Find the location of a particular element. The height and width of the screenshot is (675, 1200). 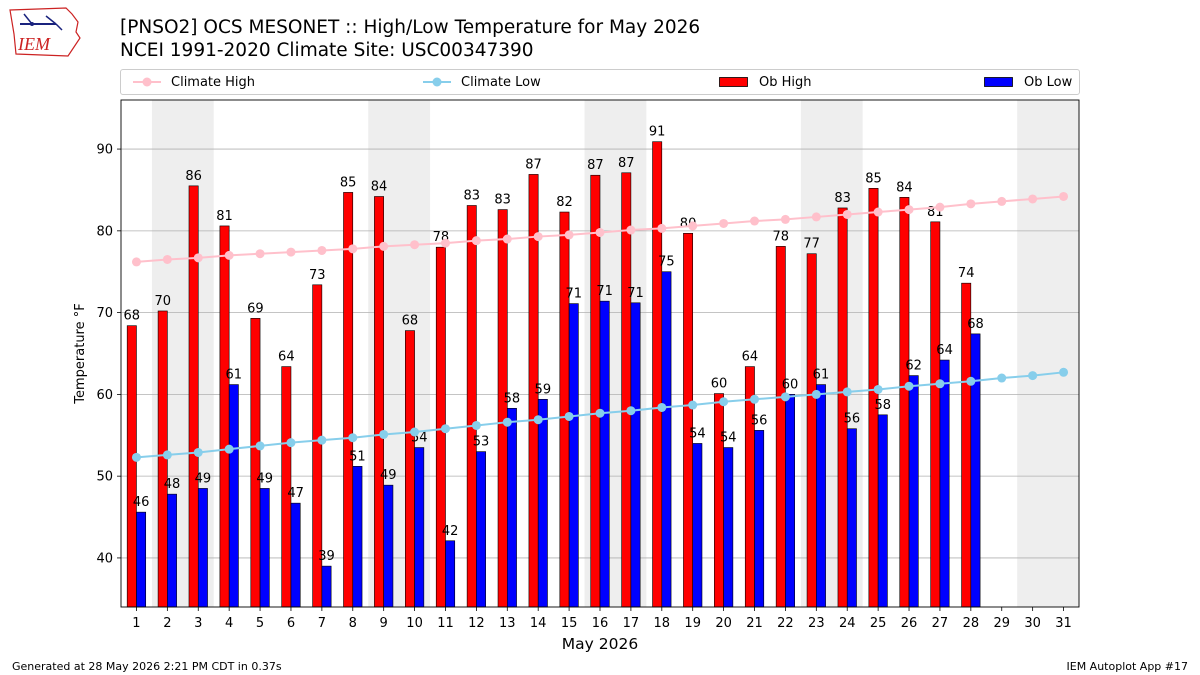

ob-low-label: 39 is located at coordinates (326, 556).